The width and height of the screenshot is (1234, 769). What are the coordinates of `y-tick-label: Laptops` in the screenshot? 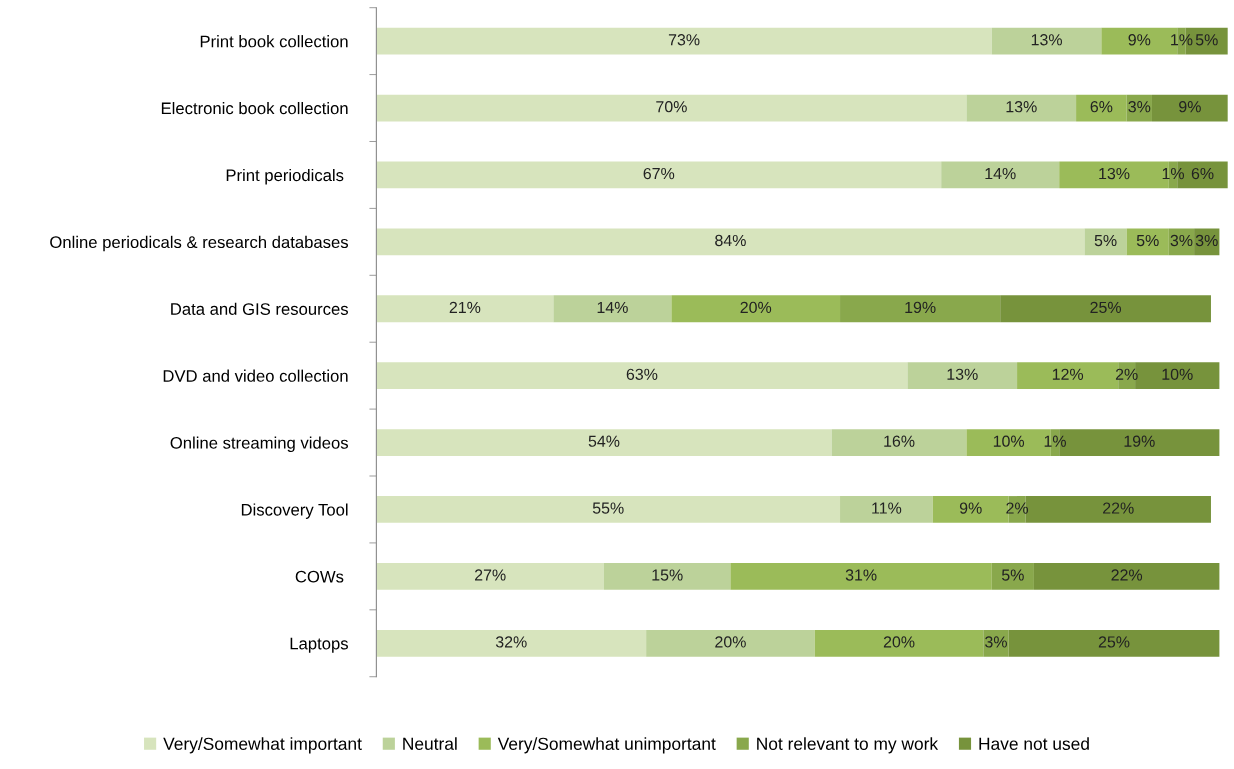 It's located at (319, 645).